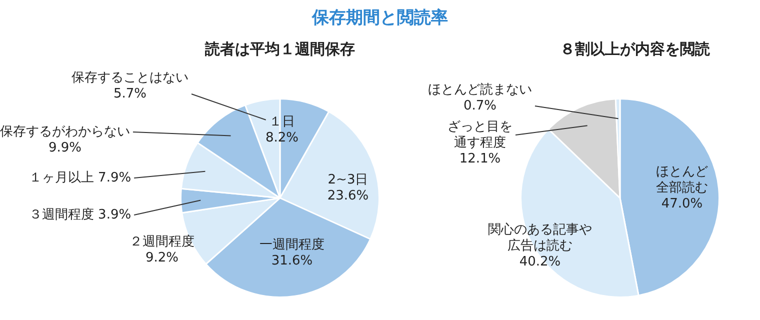  Describe the element at coordinates (348, 196) in the screenshot. I see `data-label: 23.6%` at that location.